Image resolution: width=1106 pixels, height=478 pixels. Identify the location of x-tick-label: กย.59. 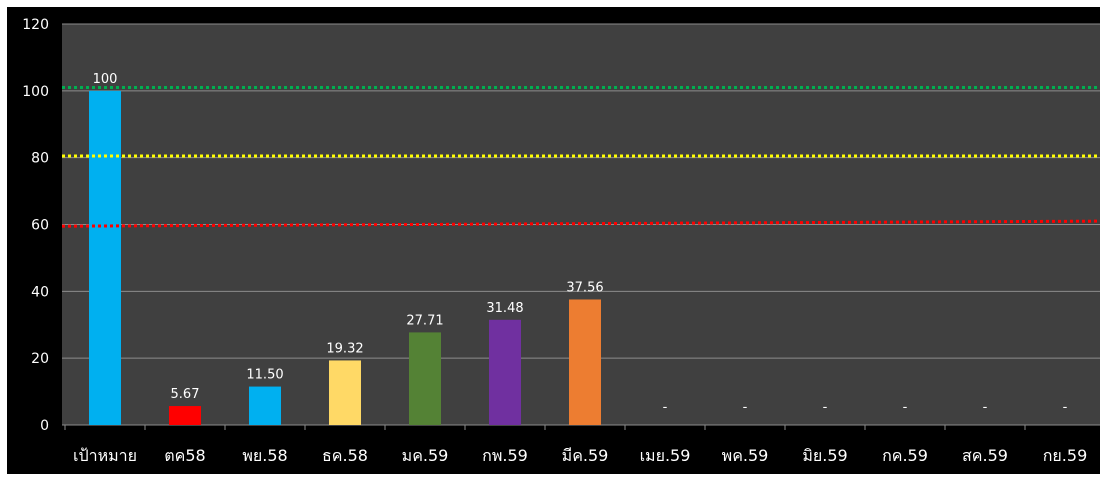
(1065, 455).